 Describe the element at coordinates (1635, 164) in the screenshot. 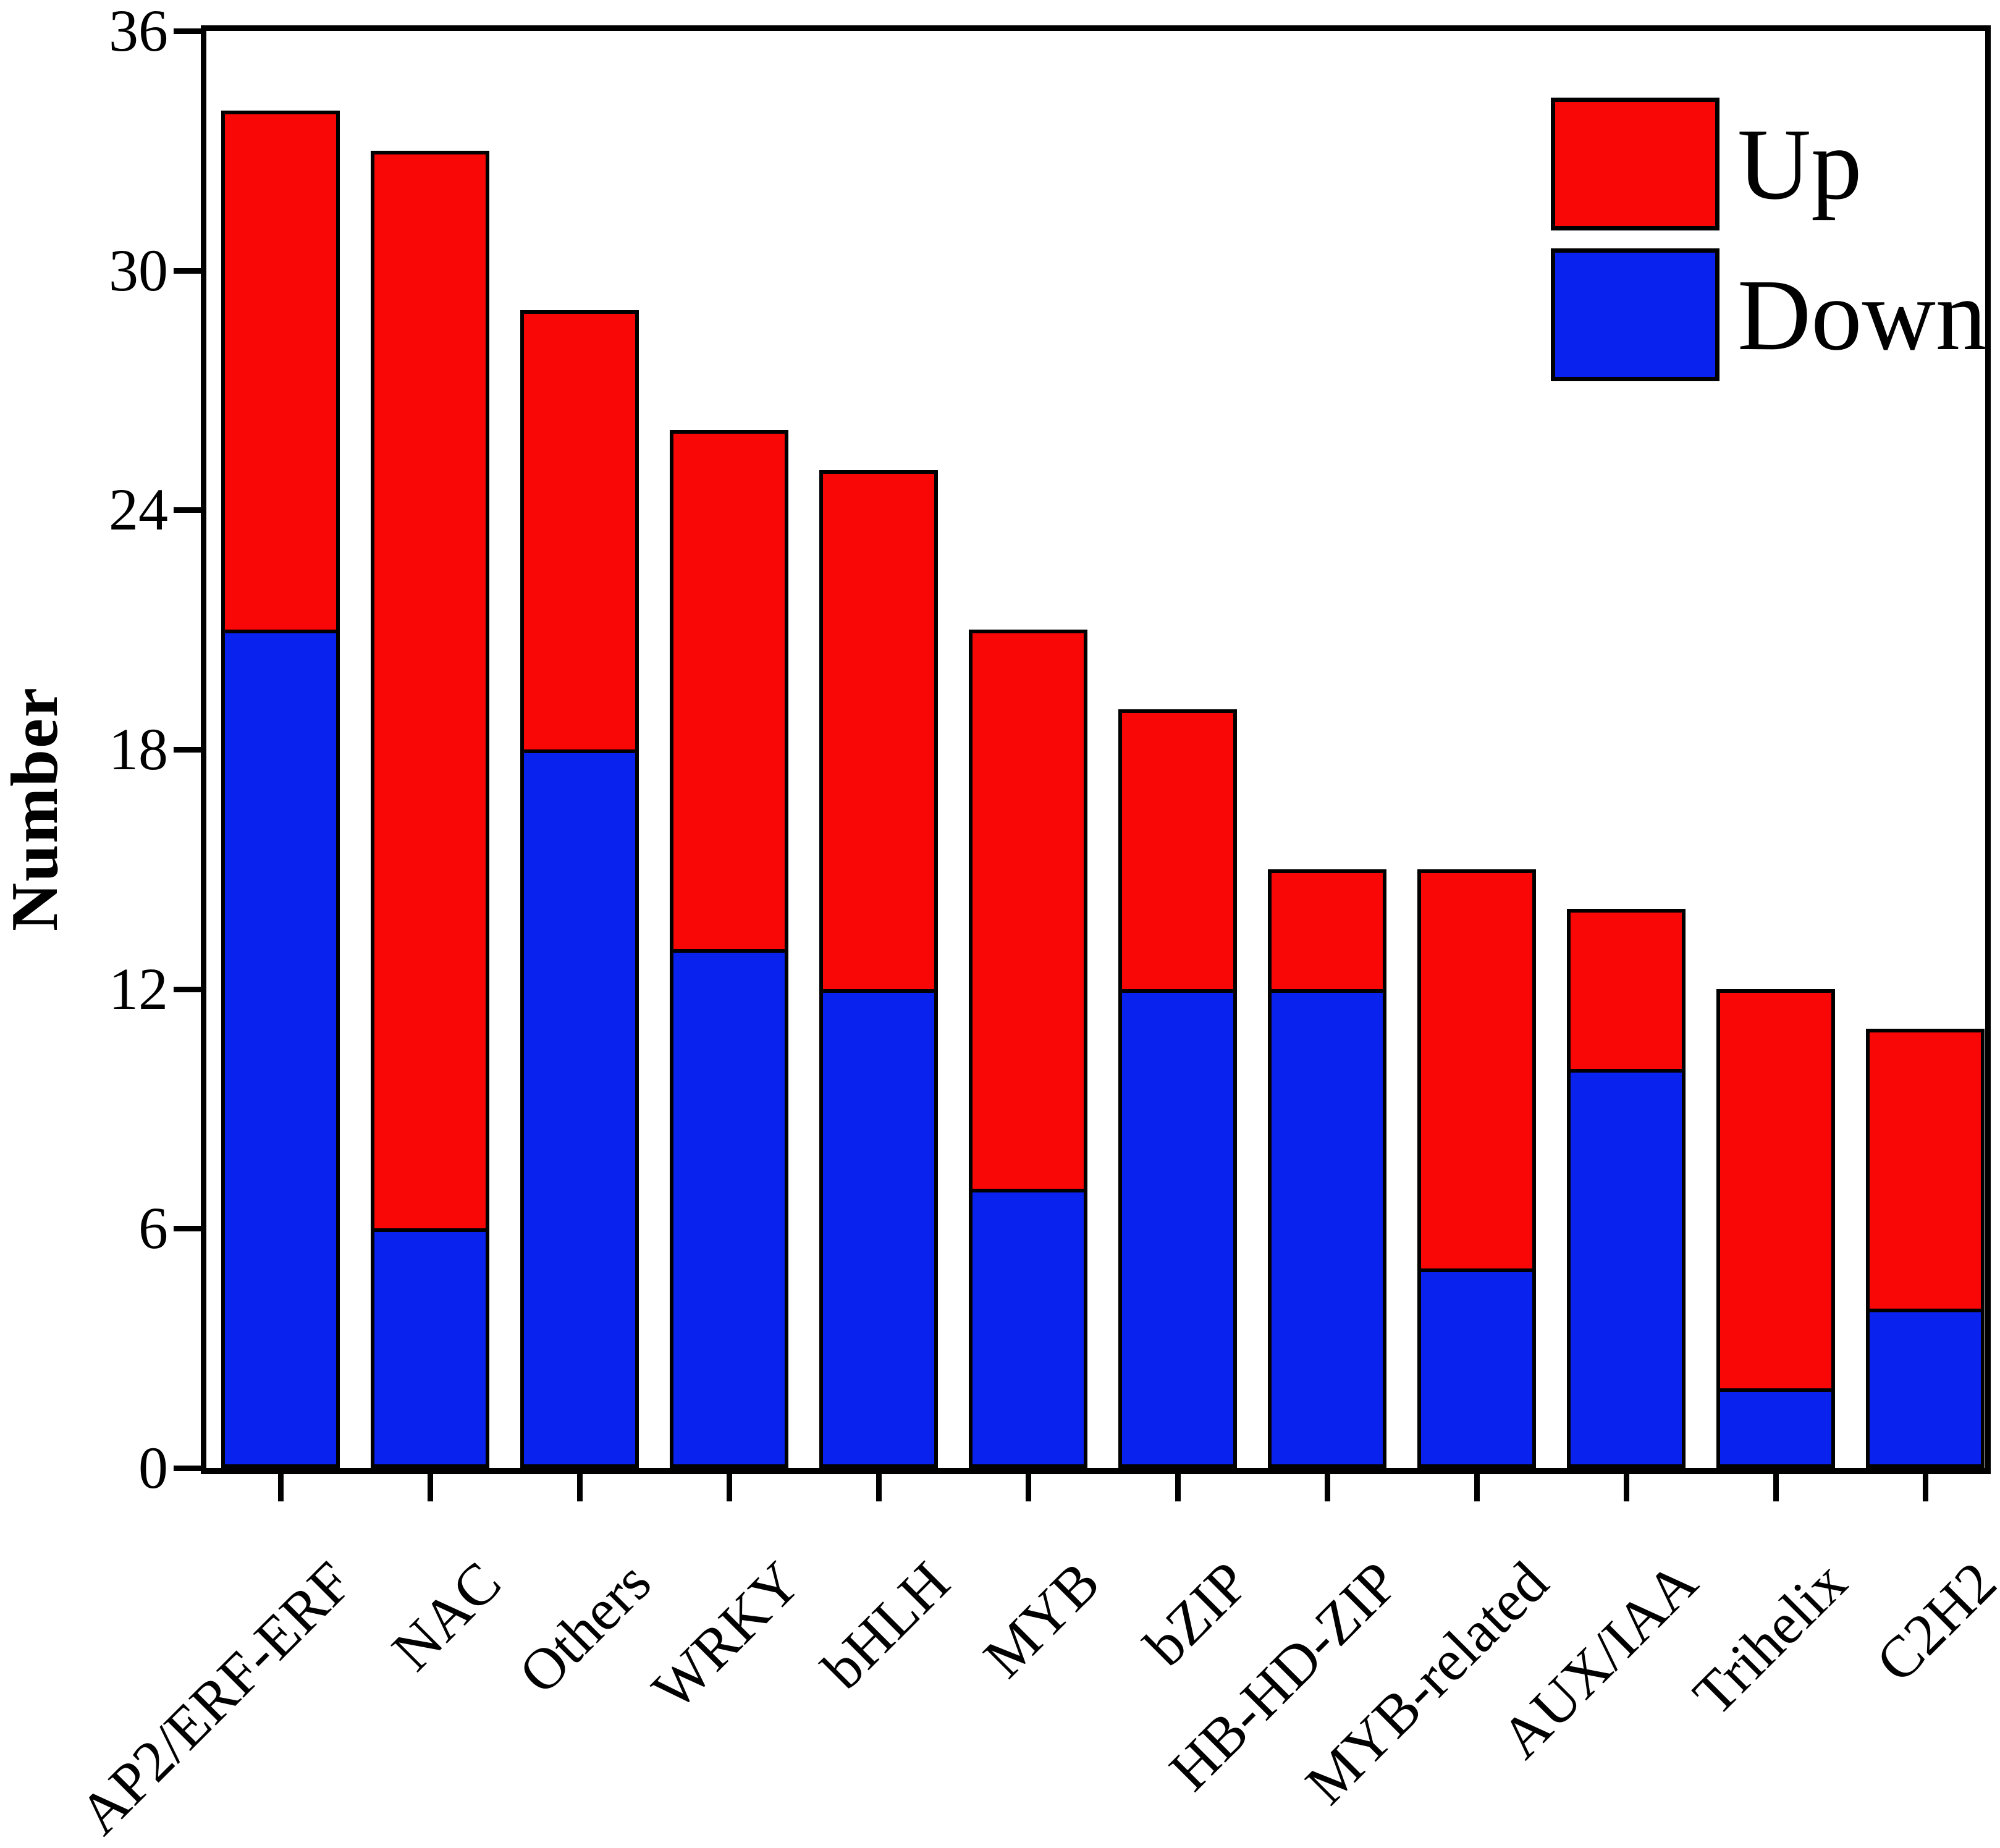

I see `legend-swatch-up` at that location.